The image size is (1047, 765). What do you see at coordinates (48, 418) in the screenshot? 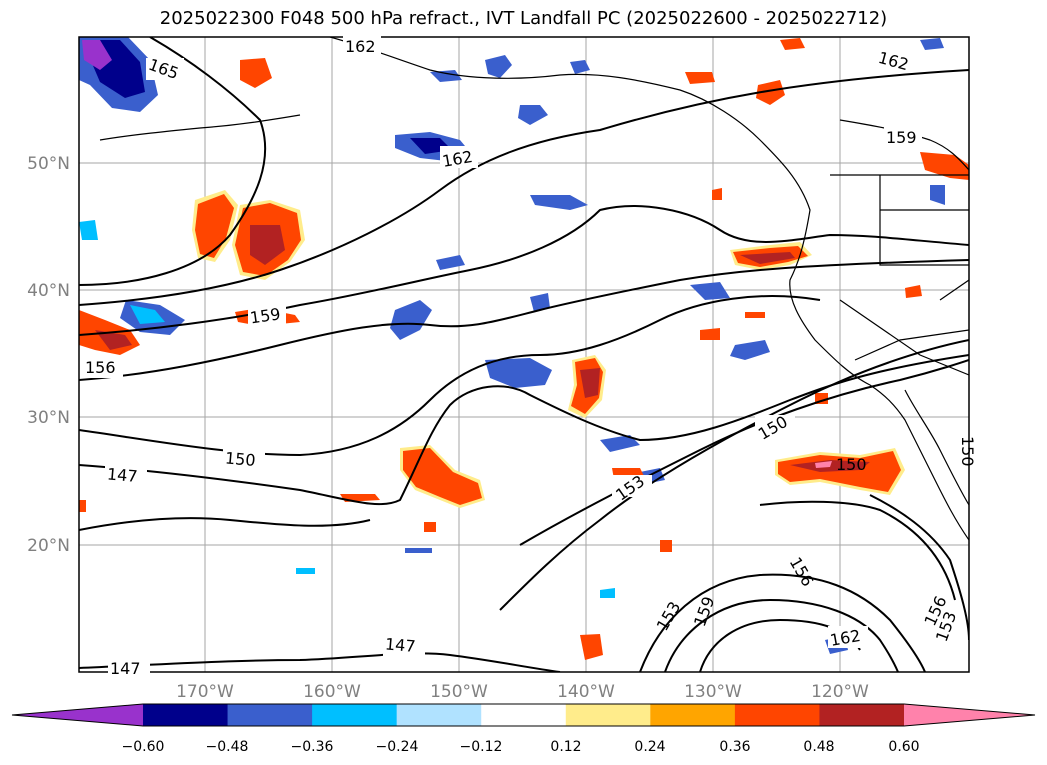
I see `lat-label: 30°N` at bounding box center [48, 418].